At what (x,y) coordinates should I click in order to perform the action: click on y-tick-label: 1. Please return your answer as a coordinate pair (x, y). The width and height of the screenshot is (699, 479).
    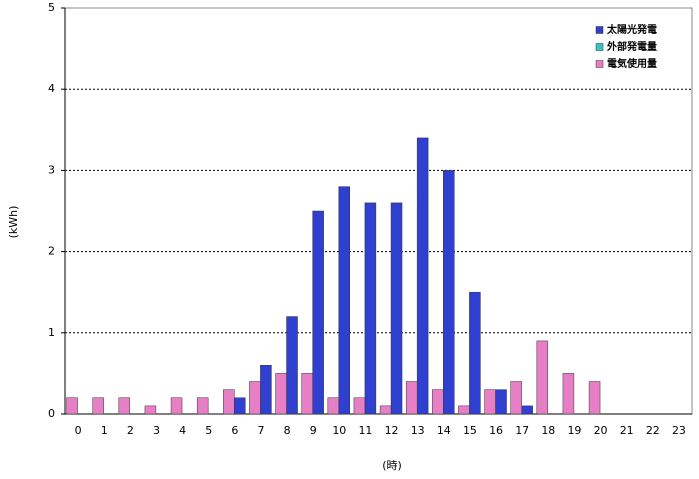
    Looking at the image, I should click on (51, 332).